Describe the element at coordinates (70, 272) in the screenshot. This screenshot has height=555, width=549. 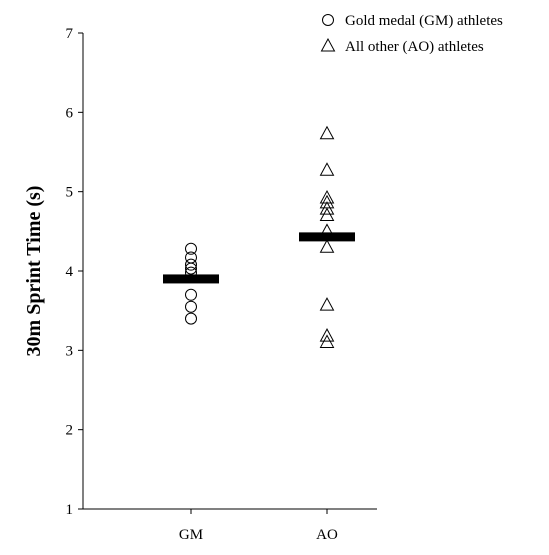
I see `y-tick-label: 4` at that location.